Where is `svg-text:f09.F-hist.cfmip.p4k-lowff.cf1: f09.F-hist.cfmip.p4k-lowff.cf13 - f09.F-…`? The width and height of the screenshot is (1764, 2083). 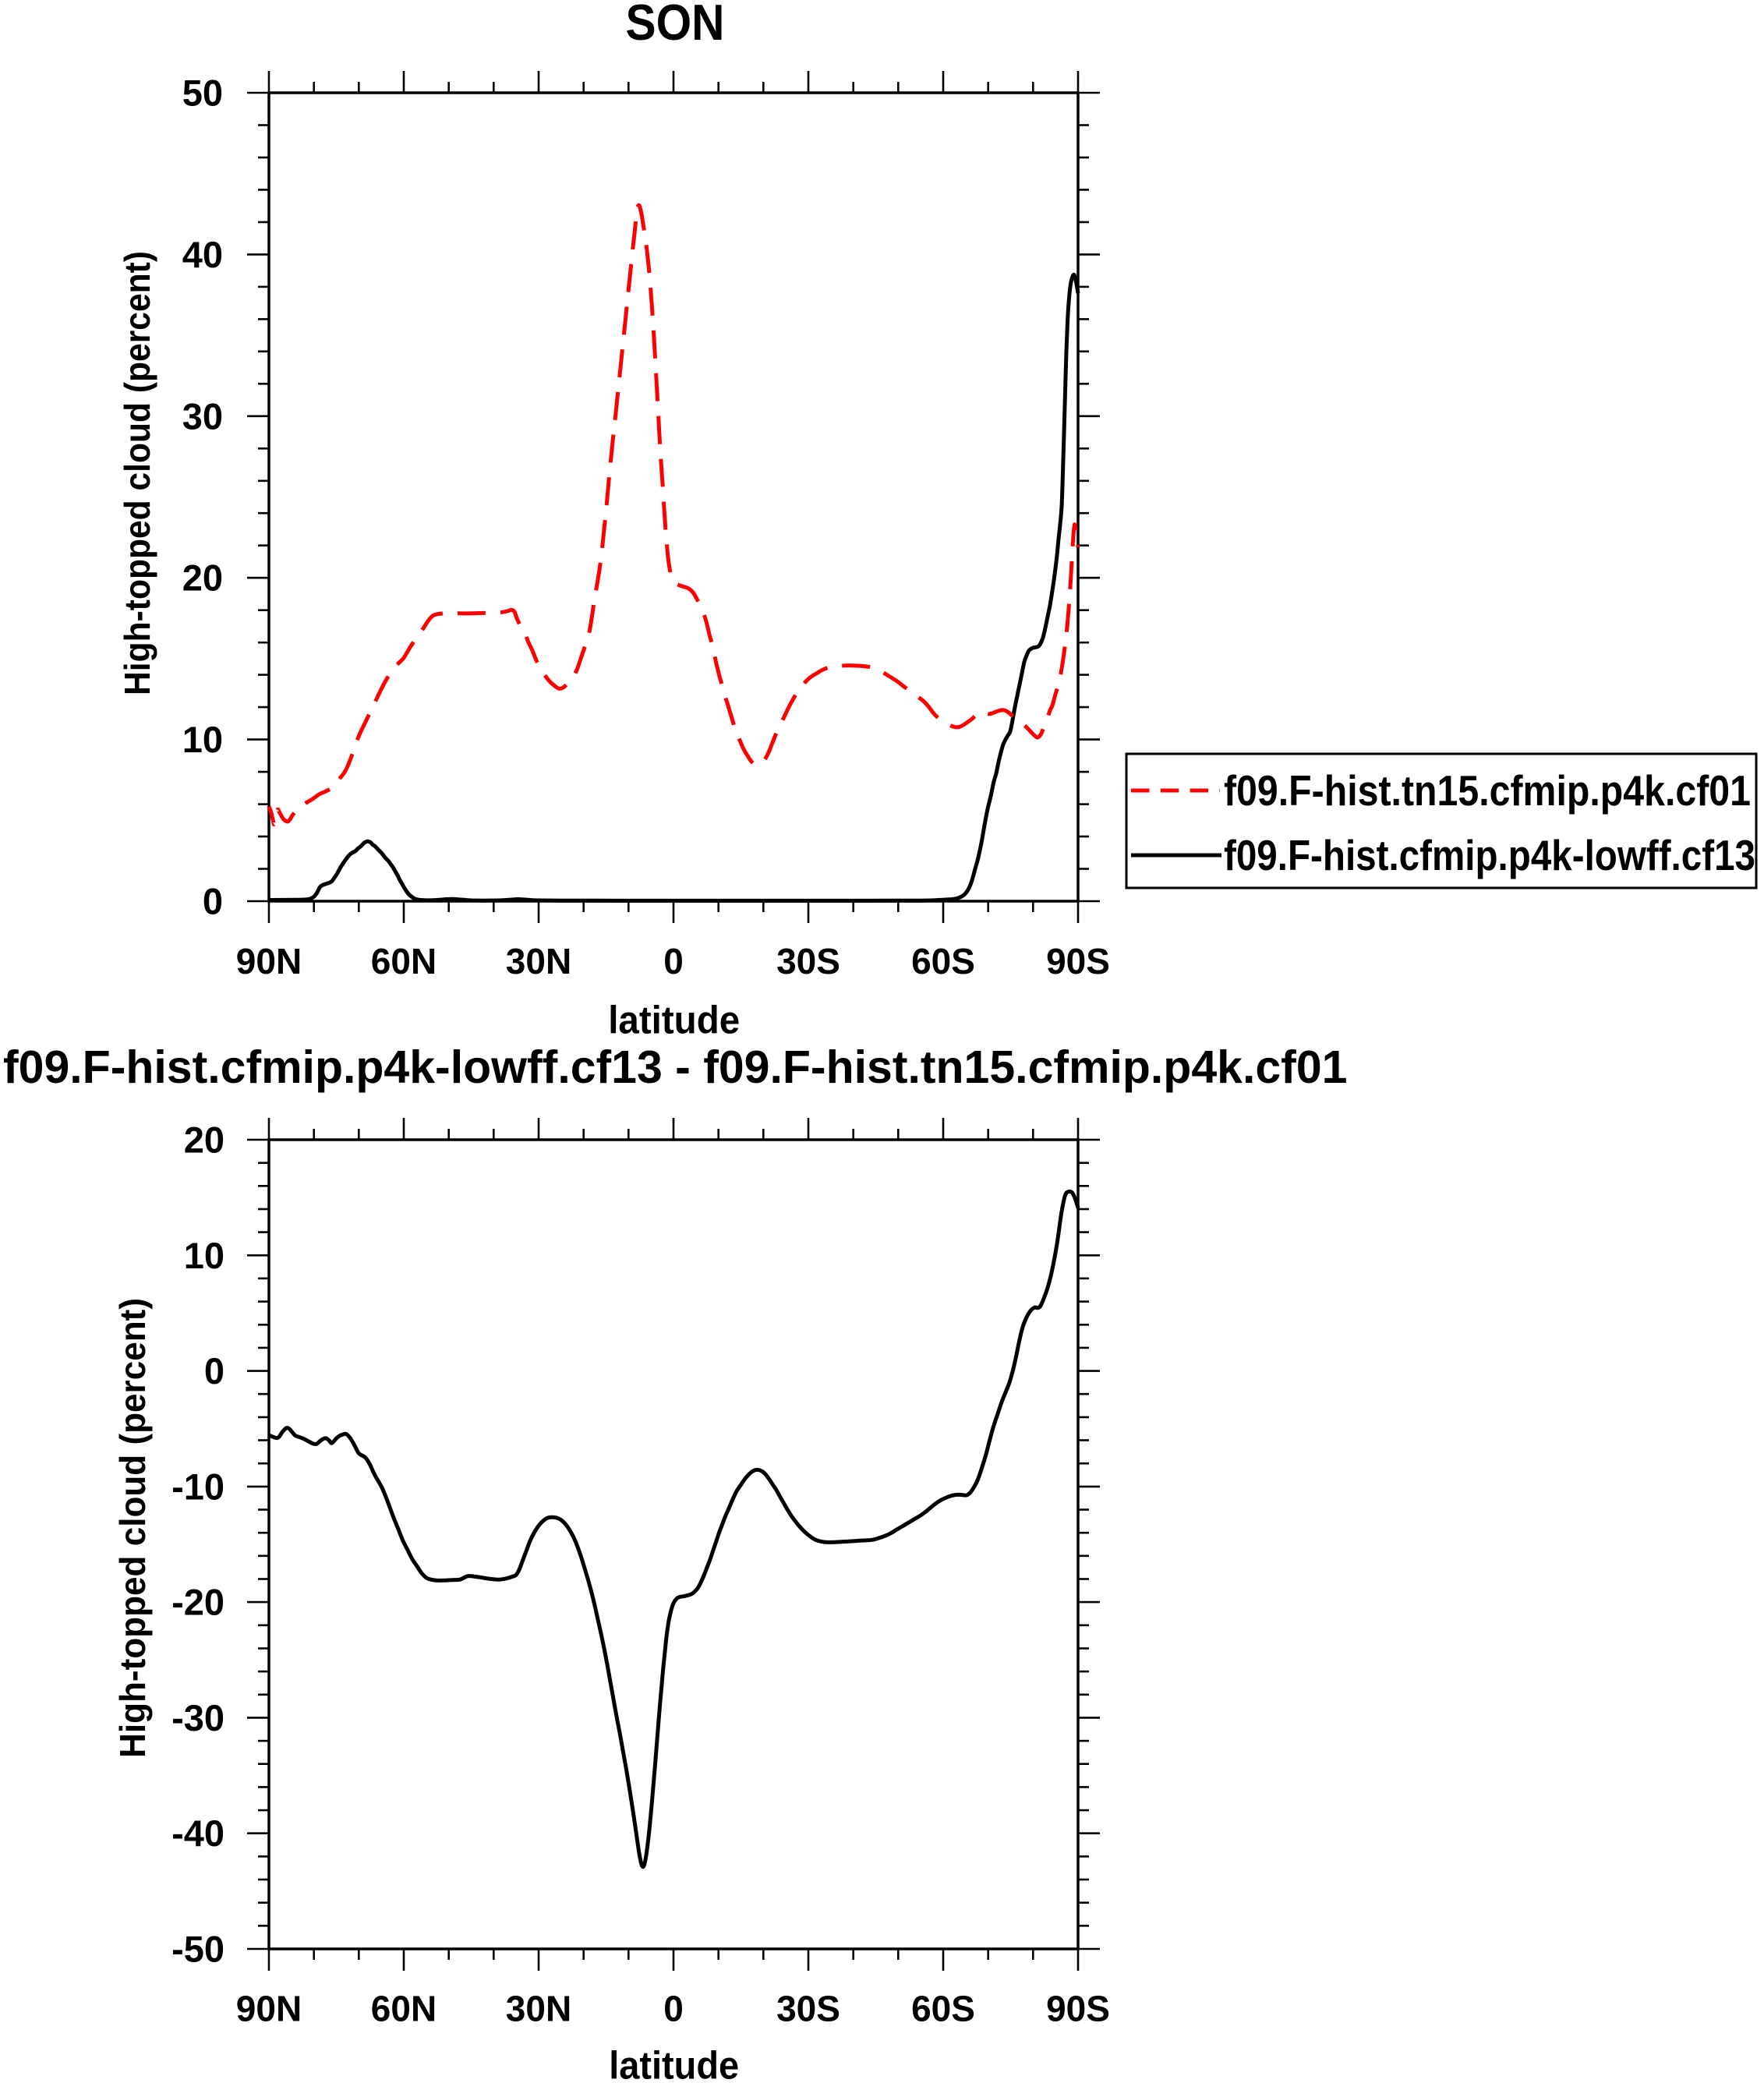
svg-text:f09.F-hist.cfmip.p4k-lowff.cf1: f09.F-hist.cfmip.p4k-lowff.cf13 - f09.F-… is located at coordinates (675, 1068).